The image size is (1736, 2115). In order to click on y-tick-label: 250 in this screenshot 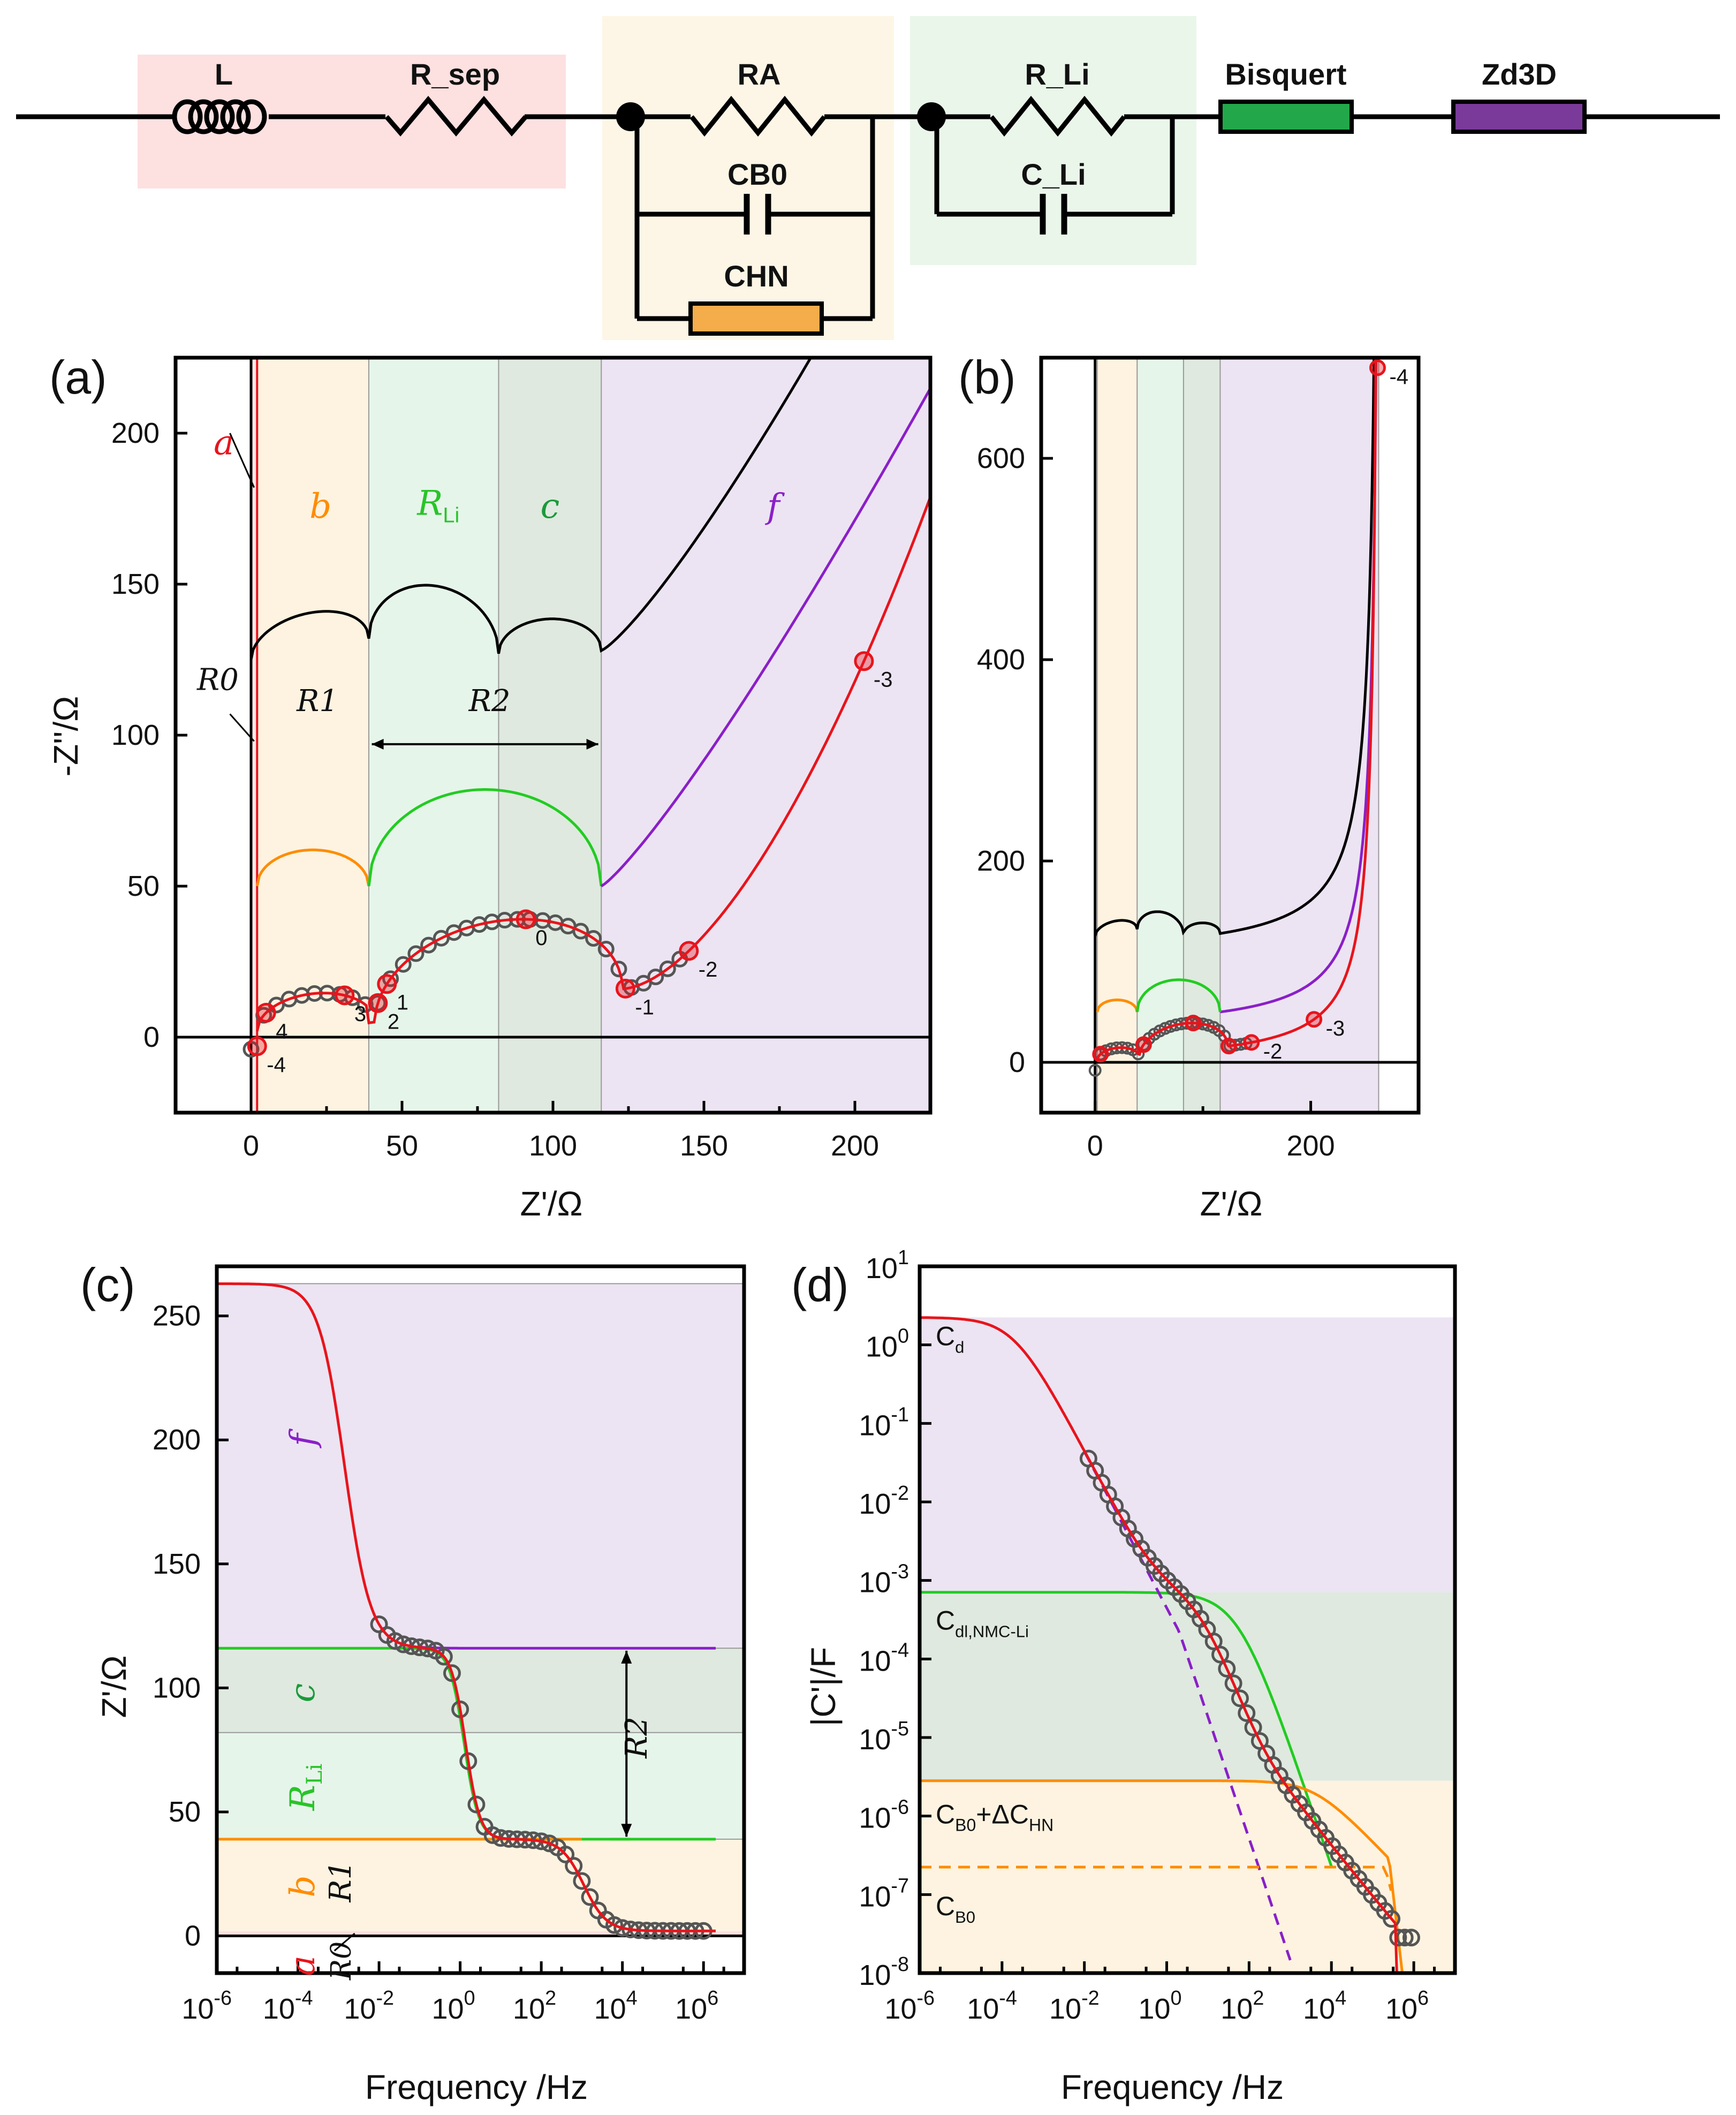, I will do `click(177, 1316)`.